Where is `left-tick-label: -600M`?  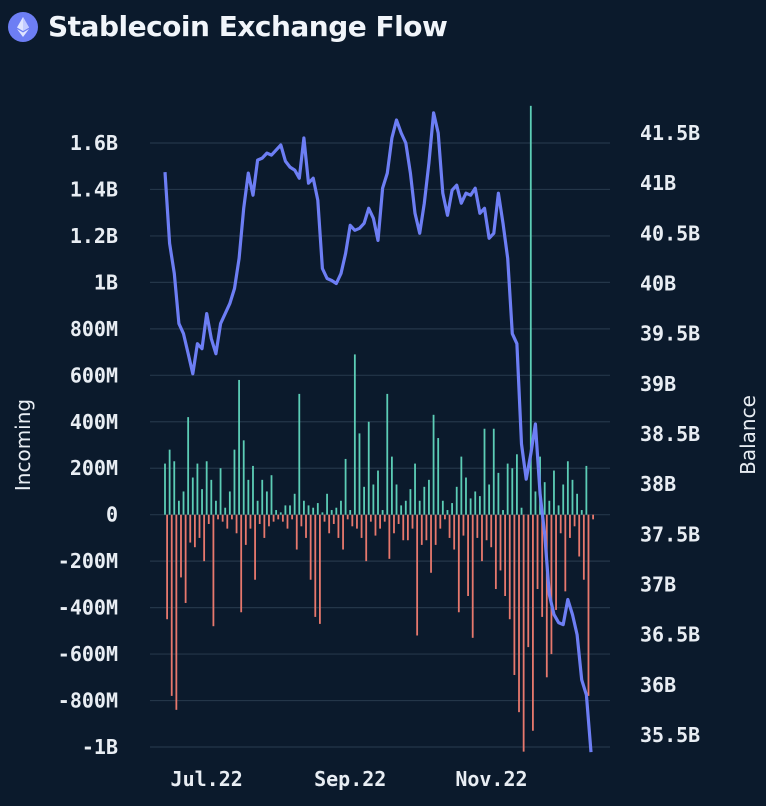 left-tick-label: -600M is located at coordinates (88, 654).